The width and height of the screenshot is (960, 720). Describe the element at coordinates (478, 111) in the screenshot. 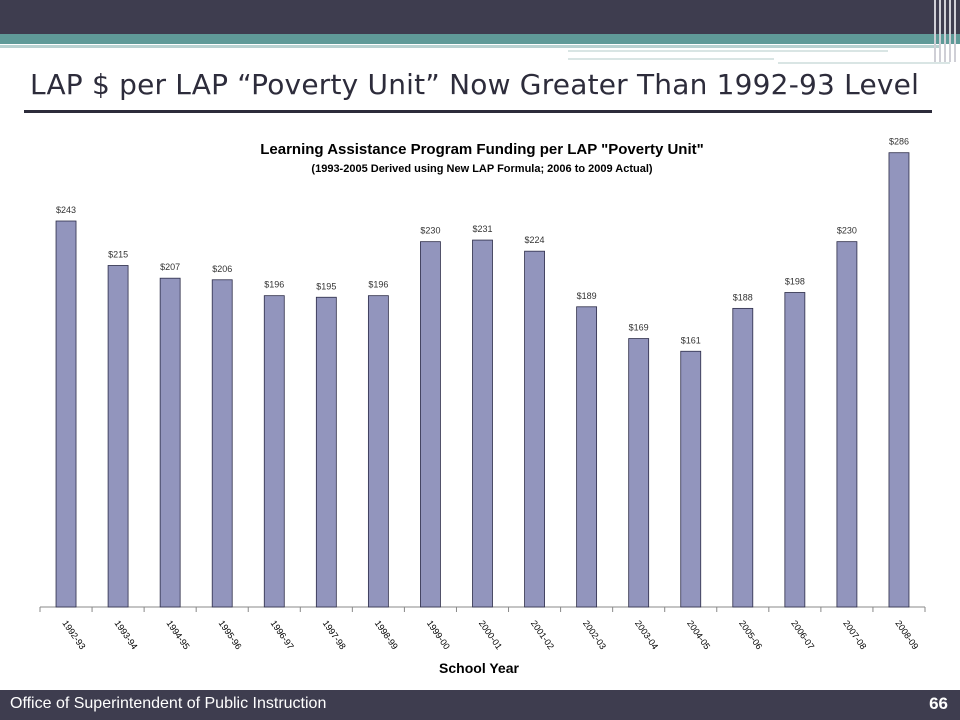

I see `title-underline` at that location.